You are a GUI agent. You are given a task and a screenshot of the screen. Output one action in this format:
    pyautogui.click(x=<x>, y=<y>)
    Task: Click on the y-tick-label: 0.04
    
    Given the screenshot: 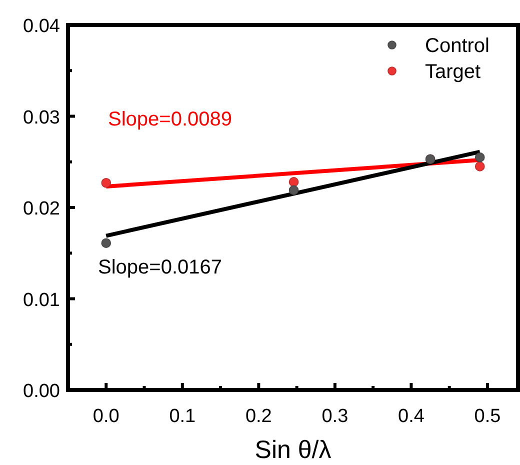 What is the action you would take?
    pyautogui.click(x=41, y=26)
    